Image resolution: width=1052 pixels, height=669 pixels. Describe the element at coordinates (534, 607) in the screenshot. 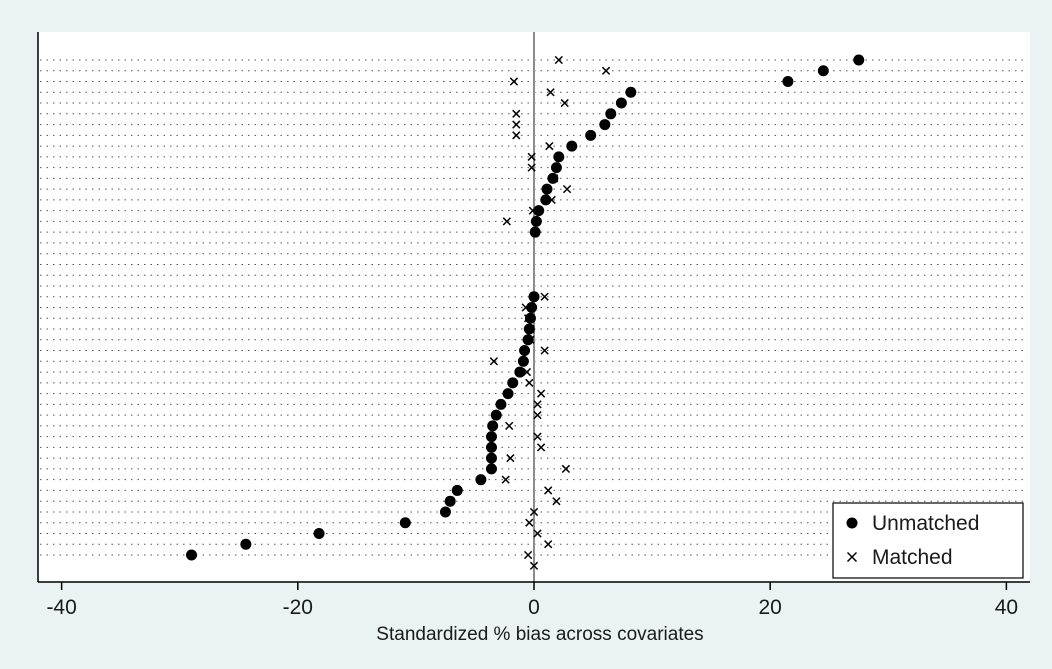

I see `x-tick-label: 0` at that location.